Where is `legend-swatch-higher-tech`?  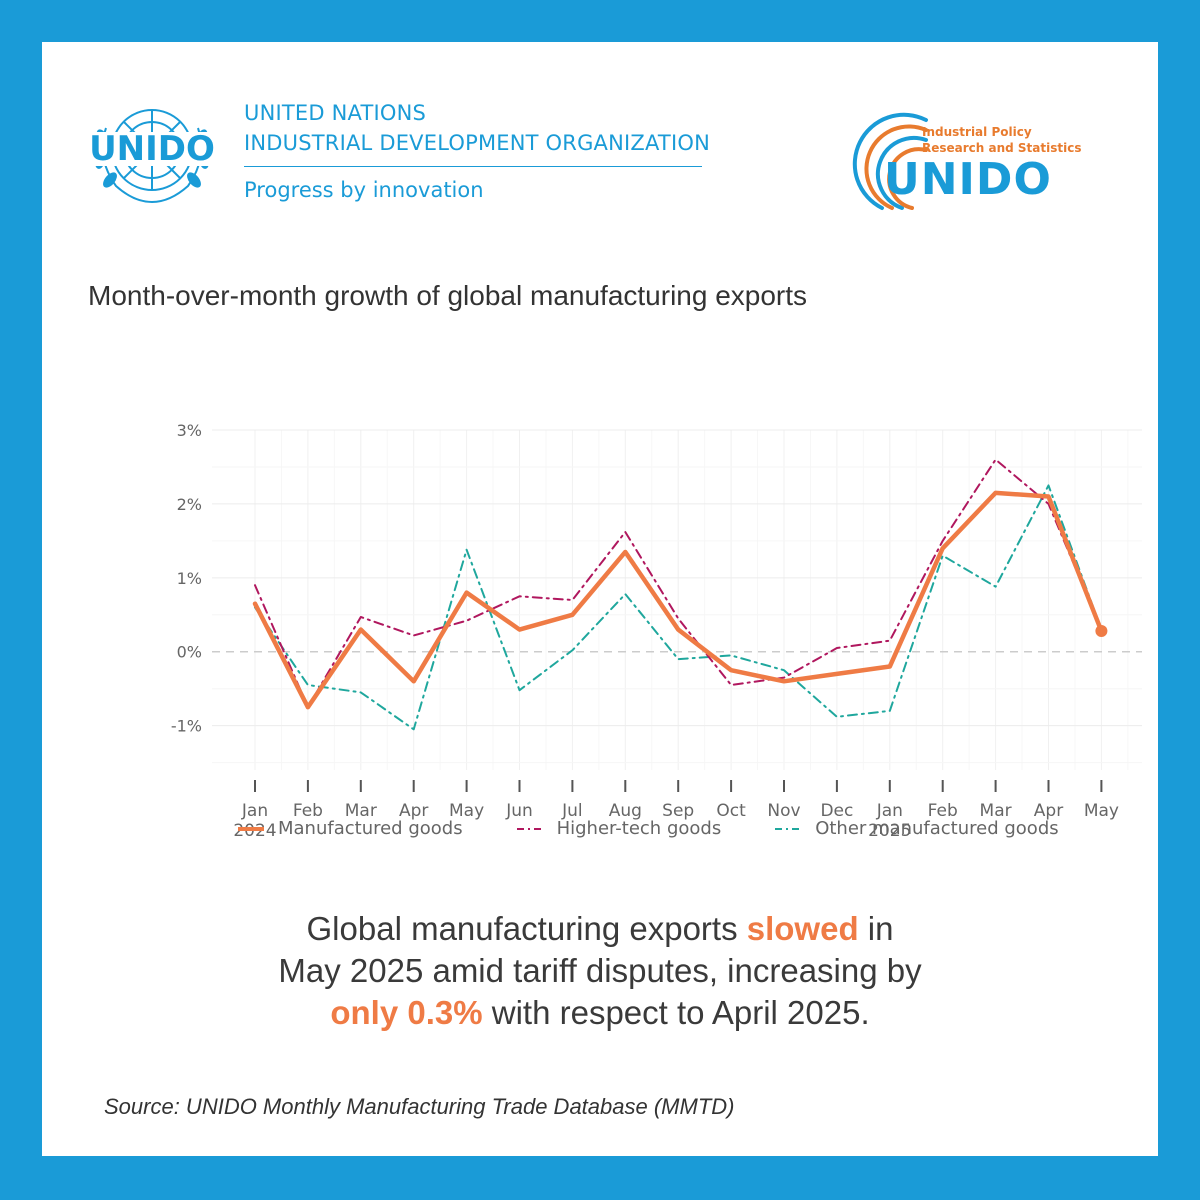
legend-swatch-higher-tech is located at coordinates (529, 828).